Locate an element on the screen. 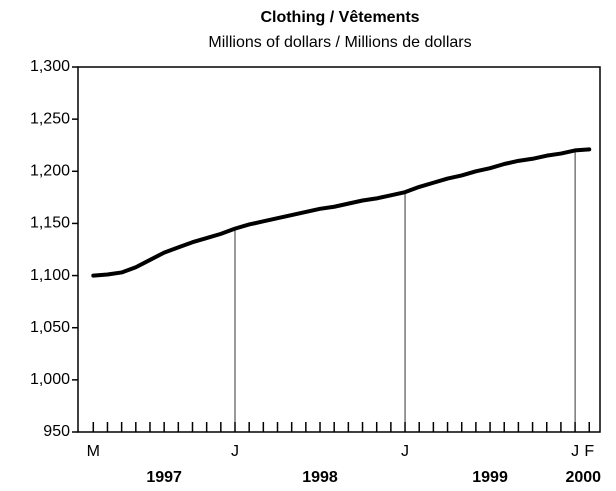 This screenshot has height=491, width=616. y-tick-label: 950 is located at coordinates (56, 431).